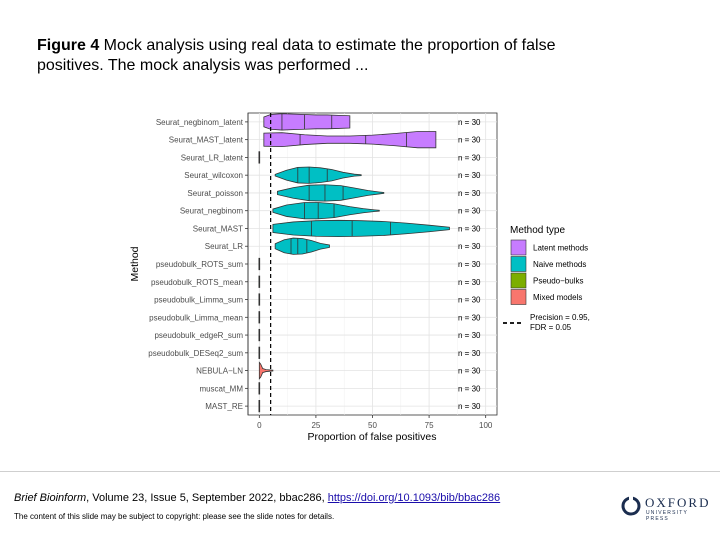 The height and width of the screenshot is (540, 720). What do you see at coordinates (631, 506) in the screenshot?
I see `oxford-logo-icon` at bounding box center [631, 506].